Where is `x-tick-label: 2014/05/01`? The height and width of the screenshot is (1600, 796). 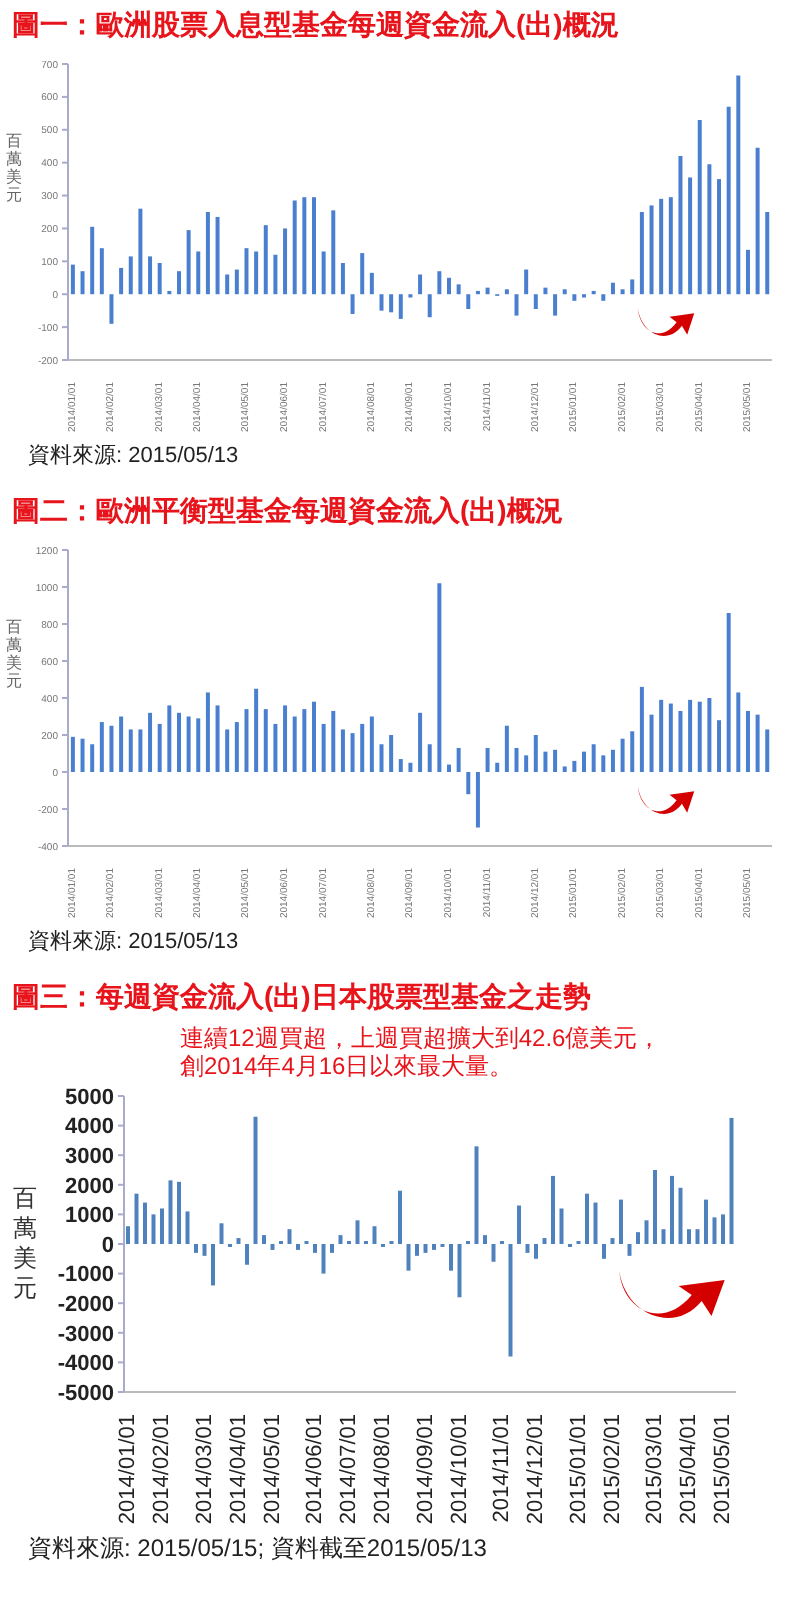 x-tick-label: 2014/05/01 is located at coordinates (272, 1469).